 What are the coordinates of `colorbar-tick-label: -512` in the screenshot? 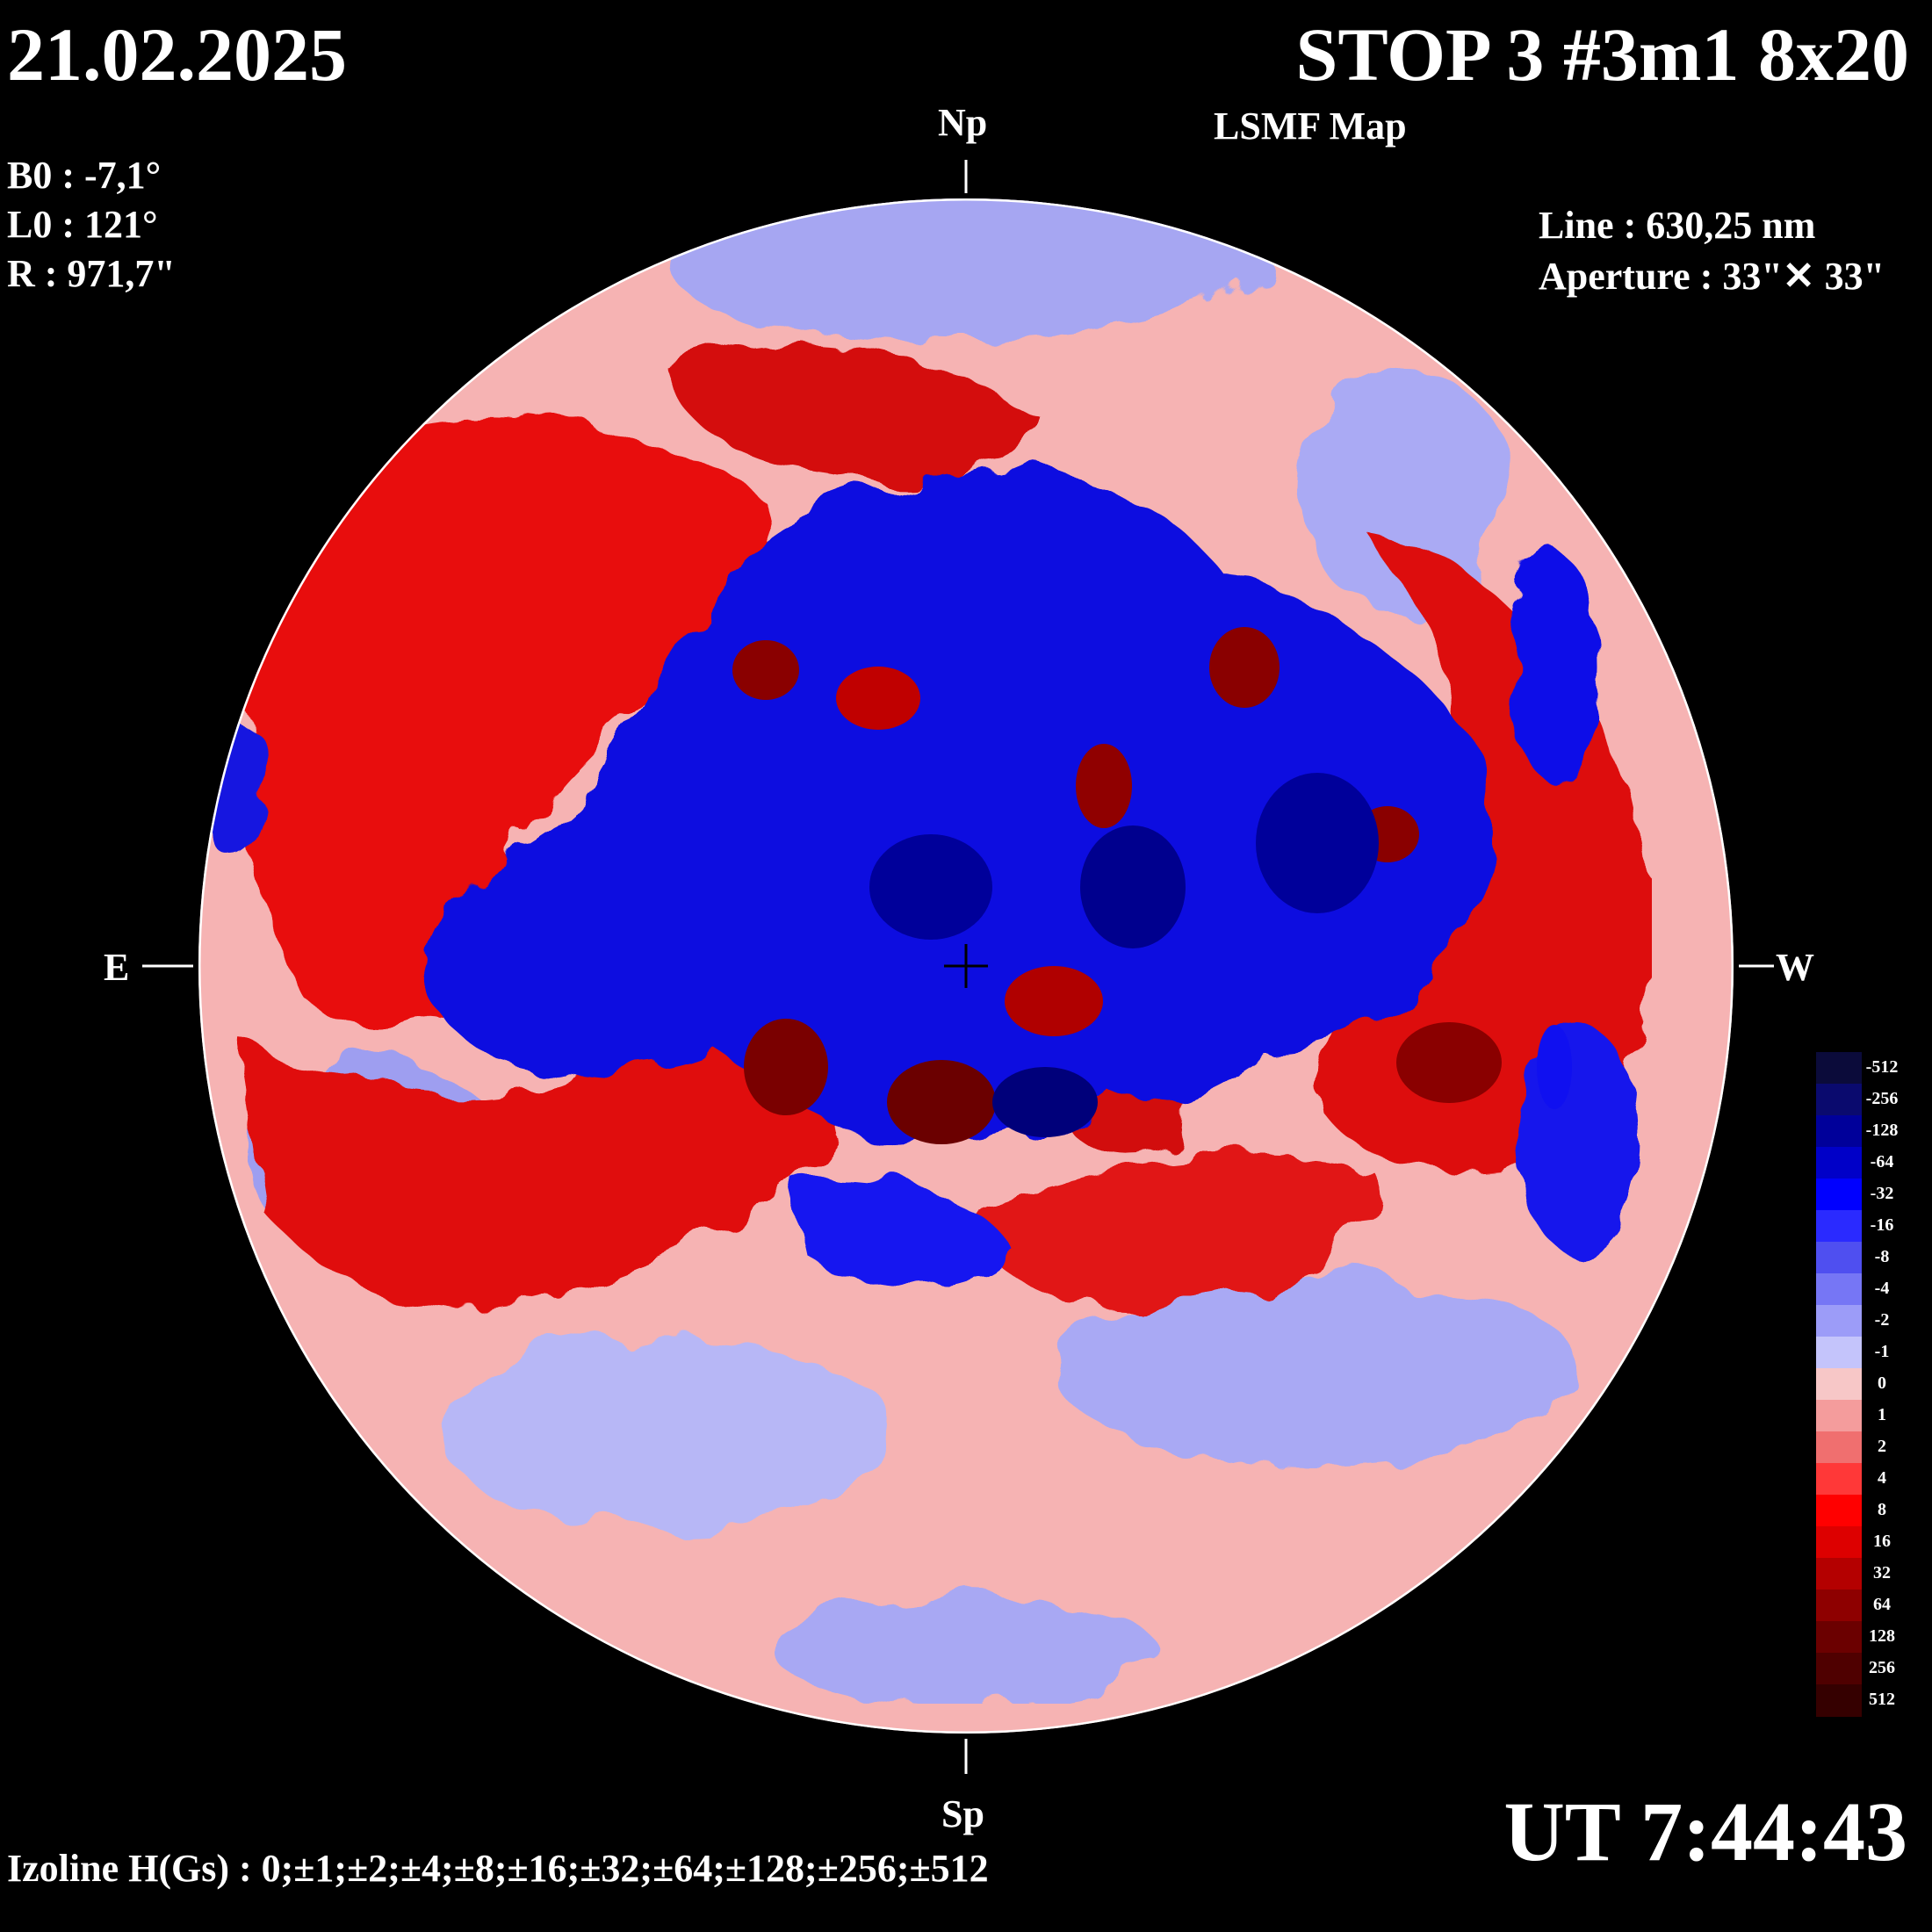 It's located at (1882, 1067).